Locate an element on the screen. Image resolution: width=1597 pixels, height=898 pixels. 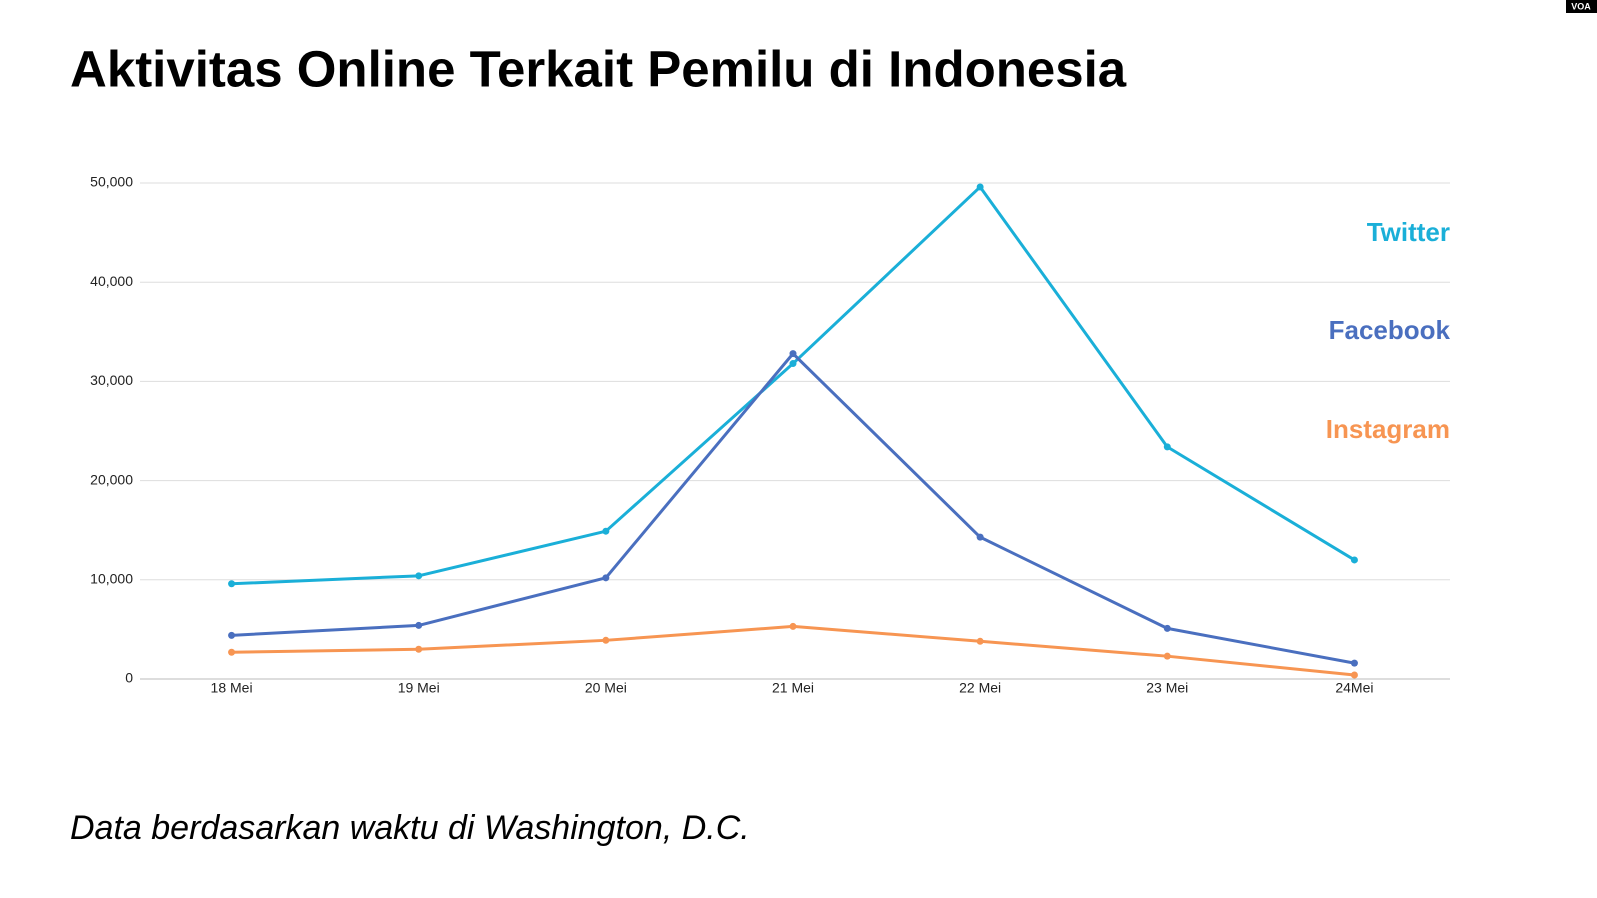
series-line is located at coordinates (793, 650).